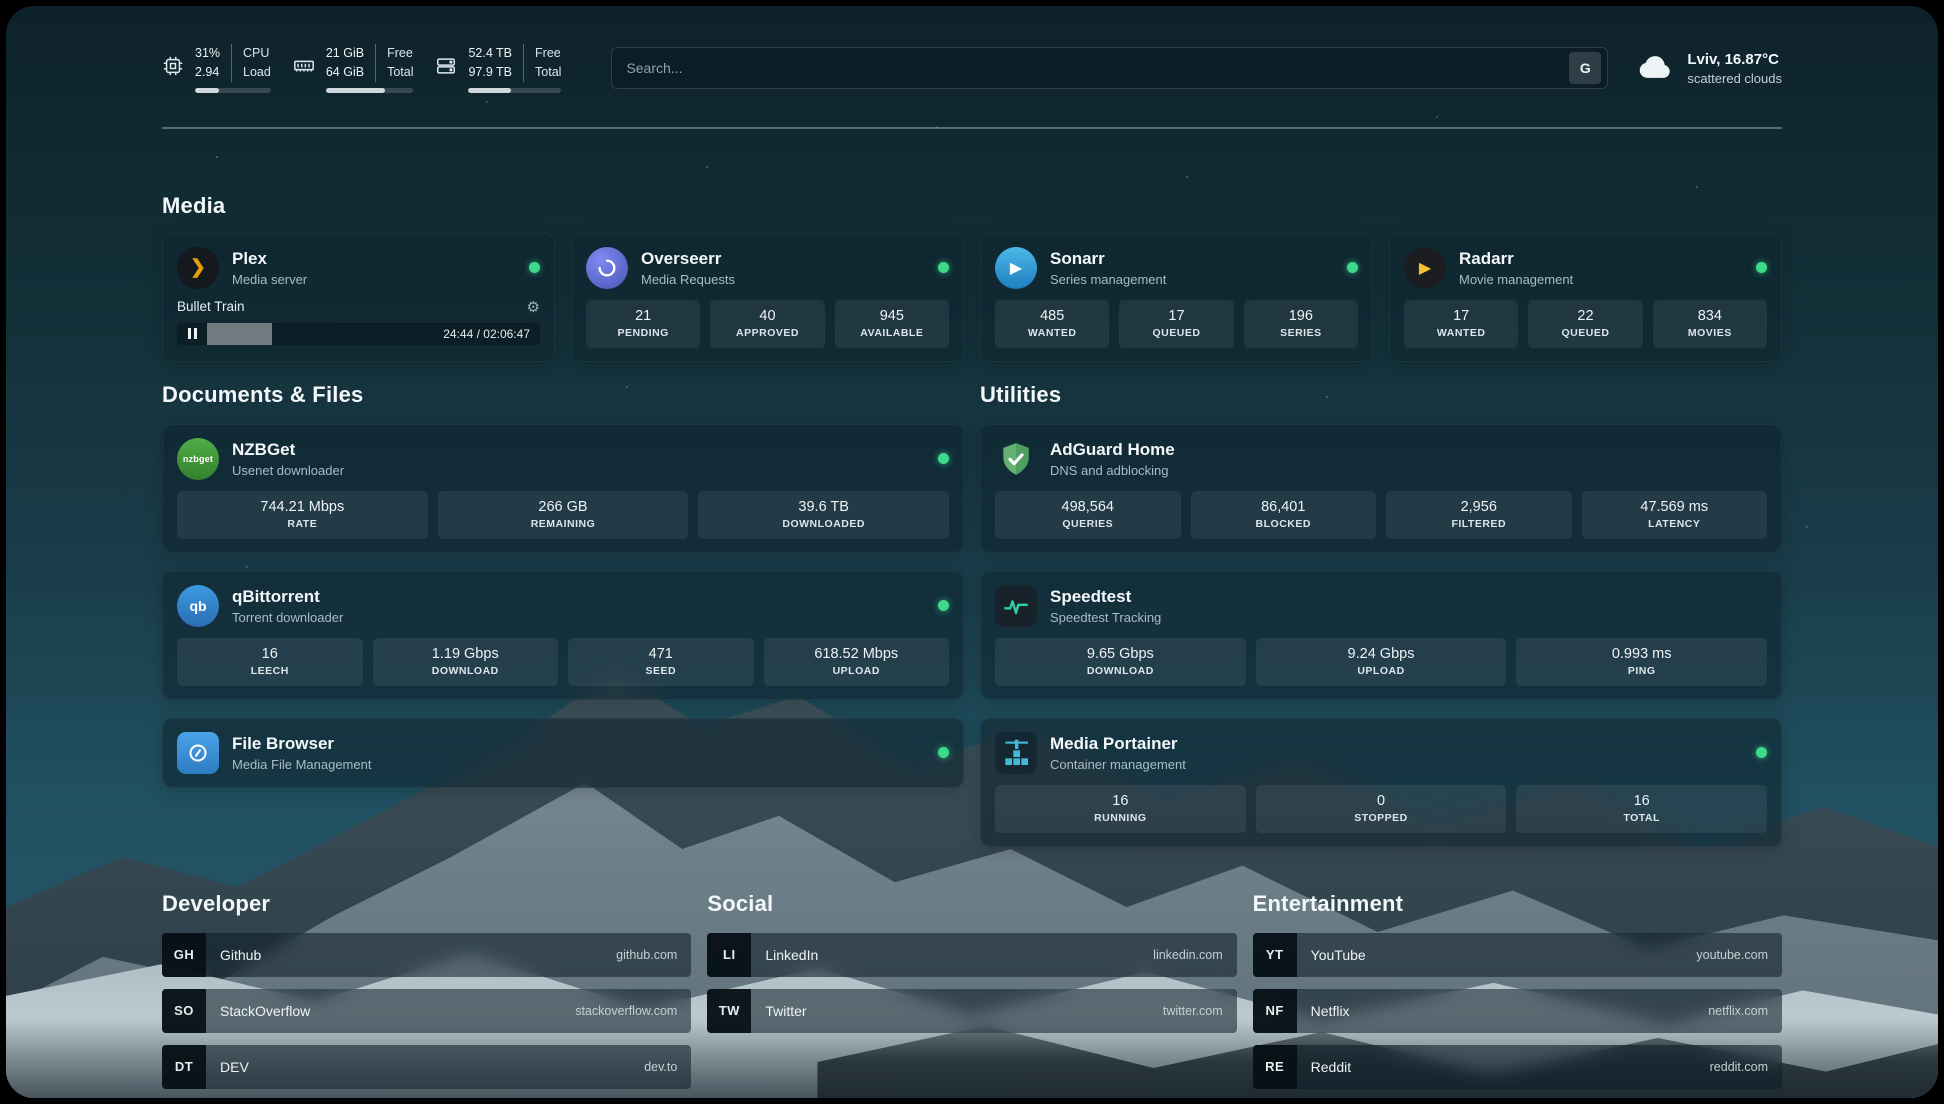 The image size is (1944, 1104). Describe the element at coordinates (1381, 661) in the screenshot. I see `stat-upload: 9.24 Gbps UPLOAD` at that location.